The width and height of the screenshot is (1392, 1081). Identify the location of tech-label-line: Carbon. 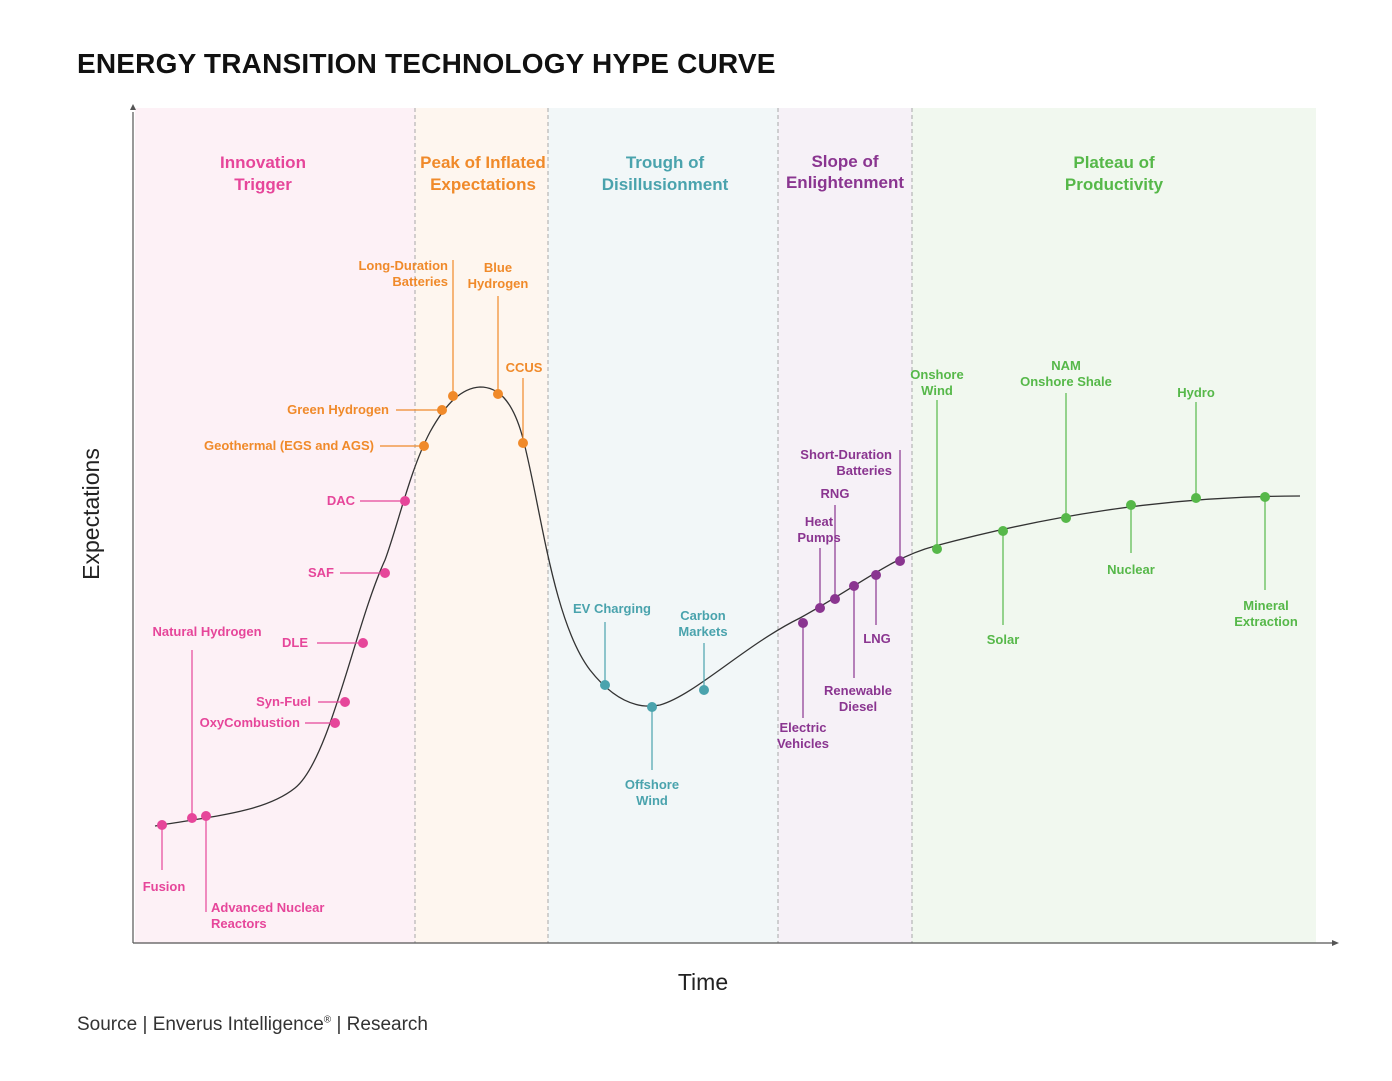
(703, 615).